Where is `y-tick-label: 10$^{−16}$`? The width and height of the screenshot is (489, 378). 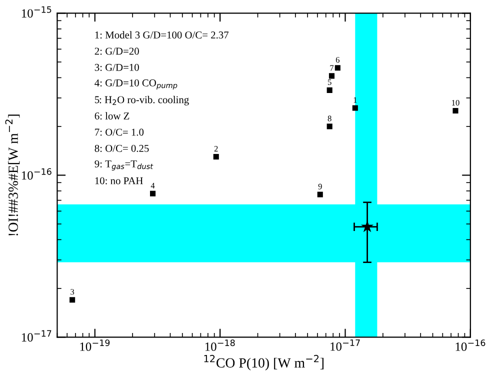
y-tick-label: 10$^{−16}$ is located at coordinates (37, 174).